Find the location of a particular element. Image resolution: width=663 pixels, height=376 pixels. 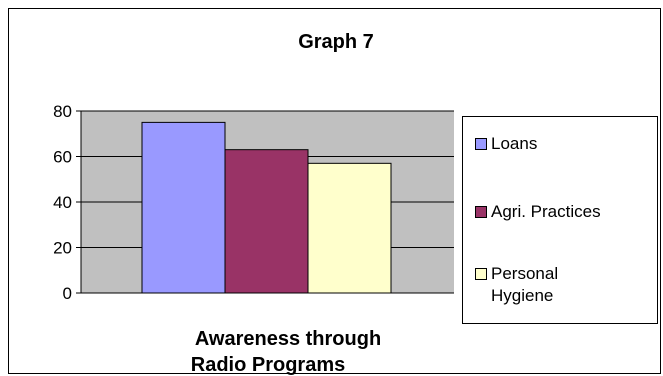

legend-label-personal-hygiene: Personal Hygiene is located at coordinates (524, 285).